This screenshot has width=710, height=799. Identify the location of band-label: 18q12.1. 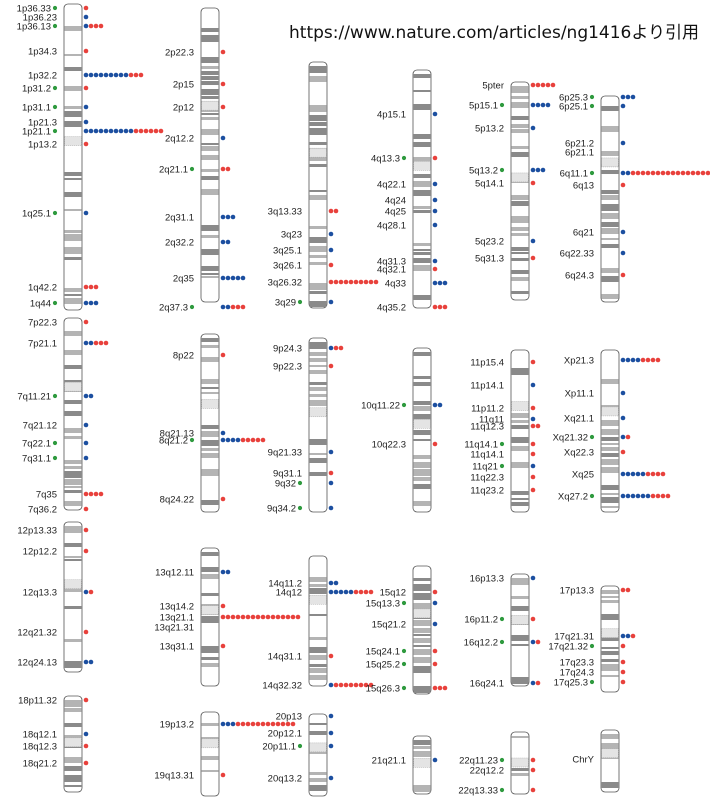
(40, 734).